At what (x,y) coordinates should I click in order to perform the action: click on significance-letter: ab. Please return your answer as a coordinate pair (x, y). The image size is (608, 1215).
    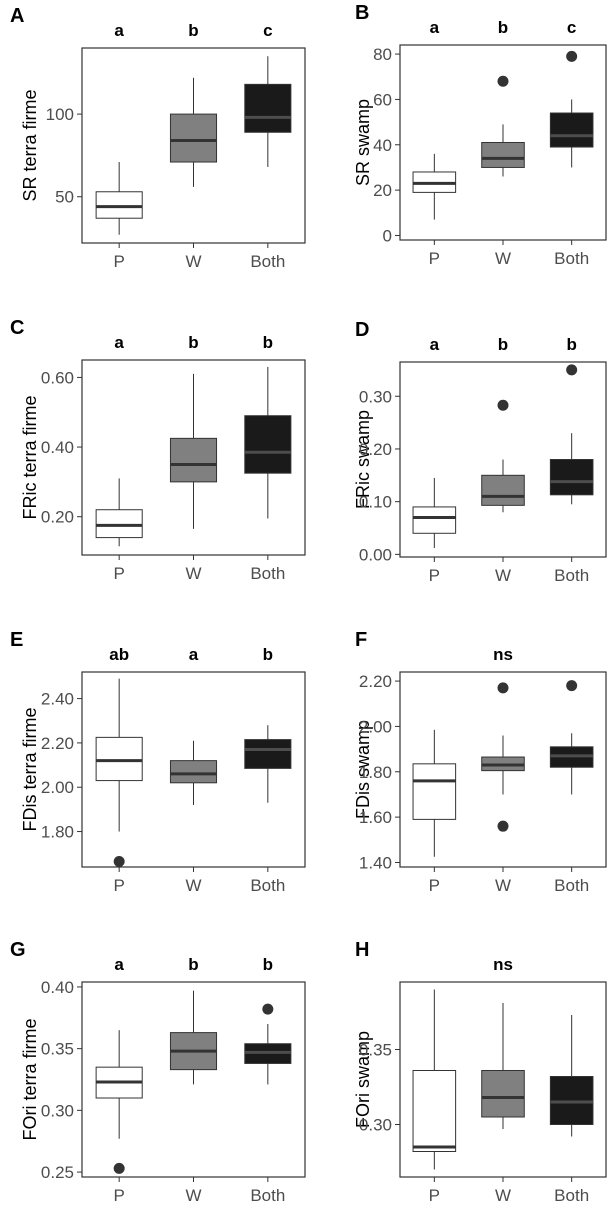
    Looking at the image, I should click on (119, 654).